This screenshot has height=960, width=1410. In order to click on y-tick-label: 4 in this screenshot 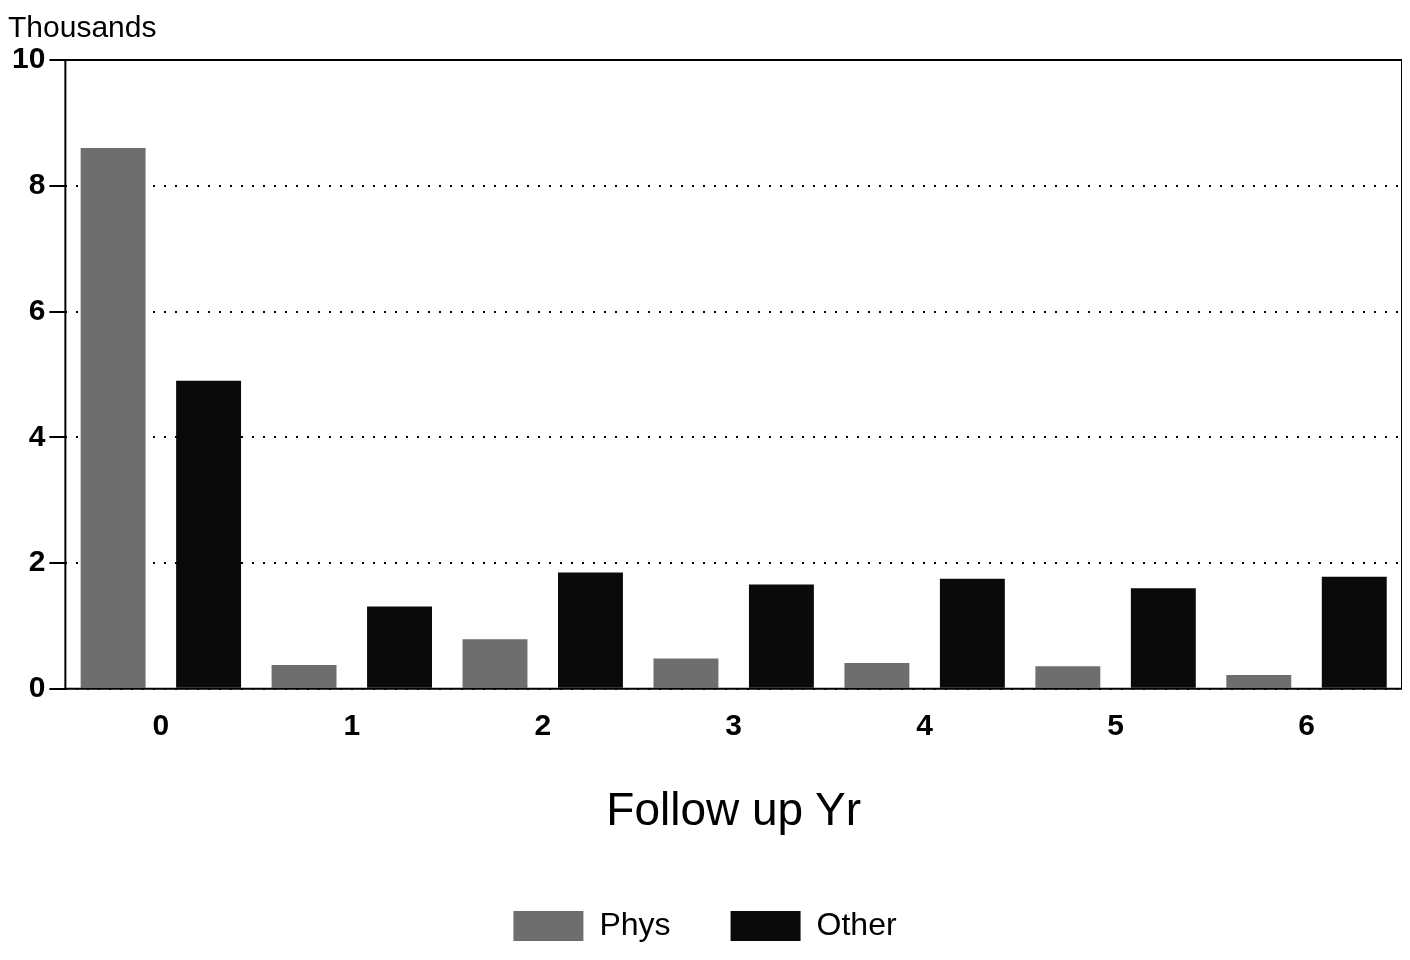, I will do `click(37, 435)`.